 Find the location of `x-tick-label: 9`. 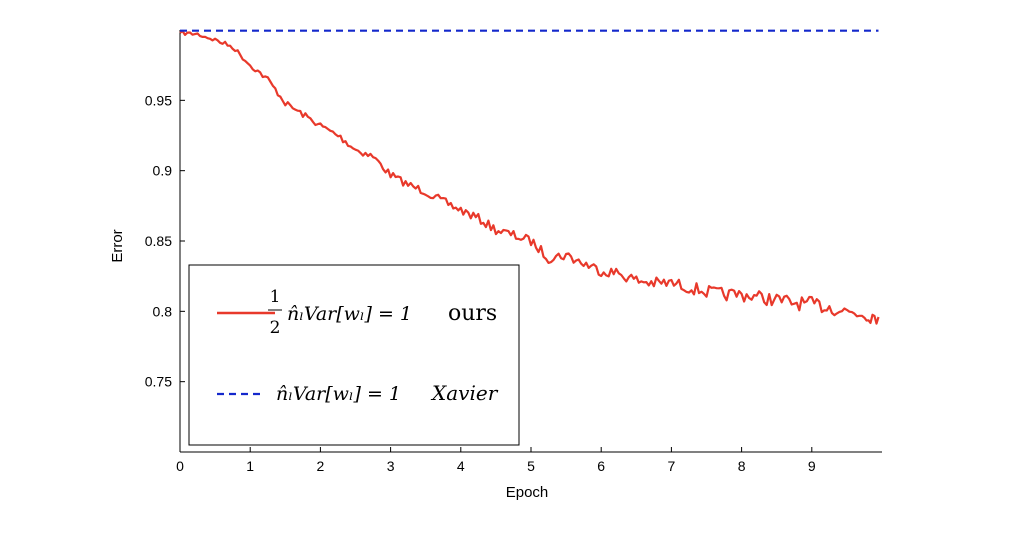

x-tick-label: 9 is located at coordinates (812, 466).